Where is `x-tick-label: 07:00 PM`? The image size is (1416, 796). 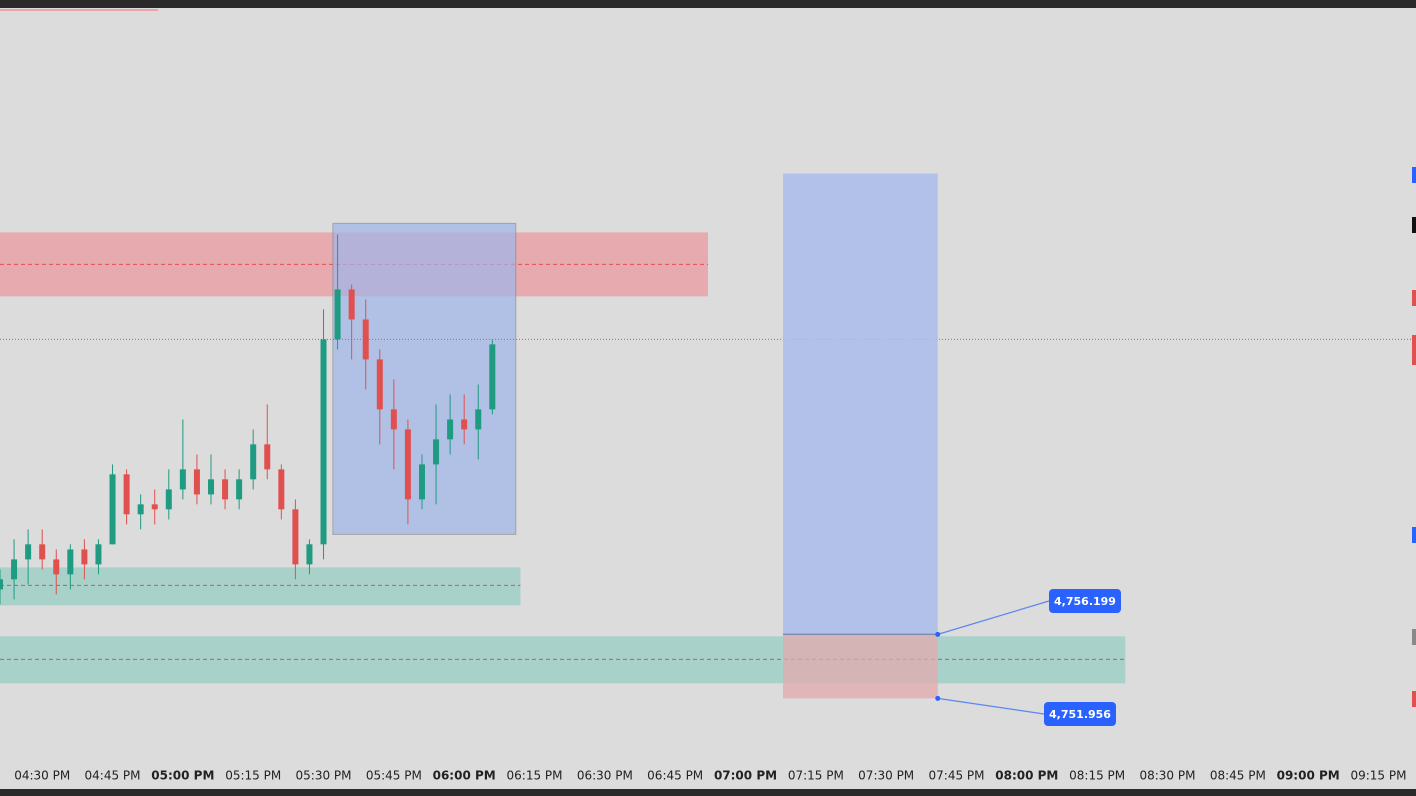 x-tick-label: 07:00 PM is located at coordinates (745, 776).